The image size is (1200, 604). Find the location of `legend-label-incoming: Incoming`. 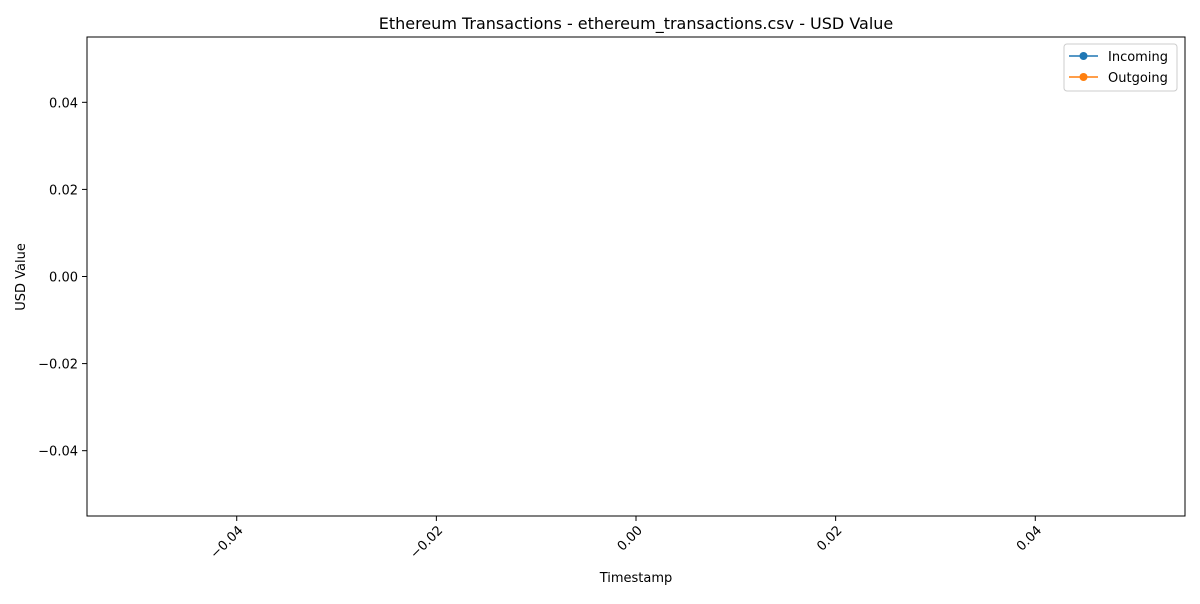

legend-label-incoming: Incoming is located at coordinates (1138, 57).